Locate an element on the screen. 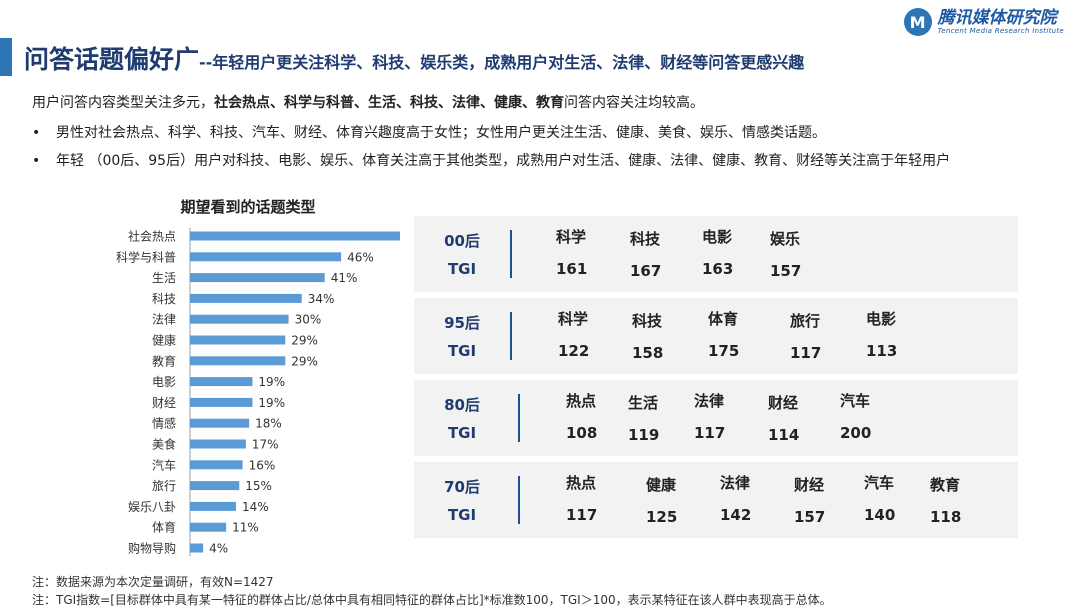 This screenshot has height=608, width=1080. bar-category-label: 美食 is located at coordinates (164, 444).